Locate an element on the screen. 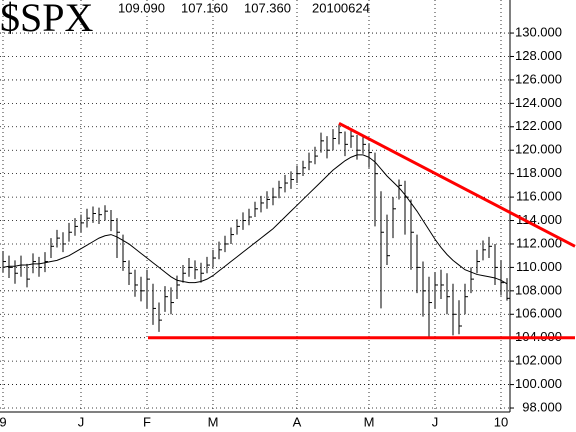 This screenshot has height=432, width=576. header-high: 109.090 is located at coordinates (141, 7).